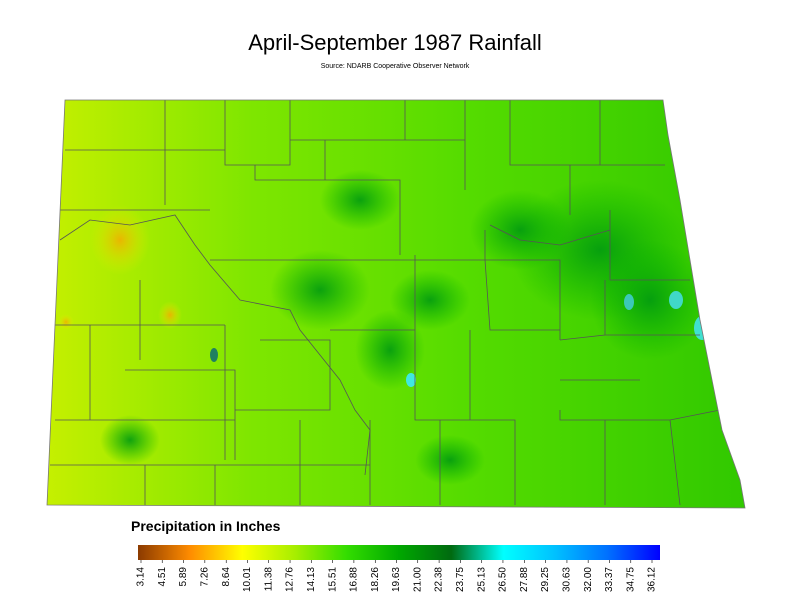 The width and height of the screenshot is (792, 612). What do you see at coordinates (439, 579) in the screenshot?
I see `tick-label: 22.38` at bounding box center [439, 579].